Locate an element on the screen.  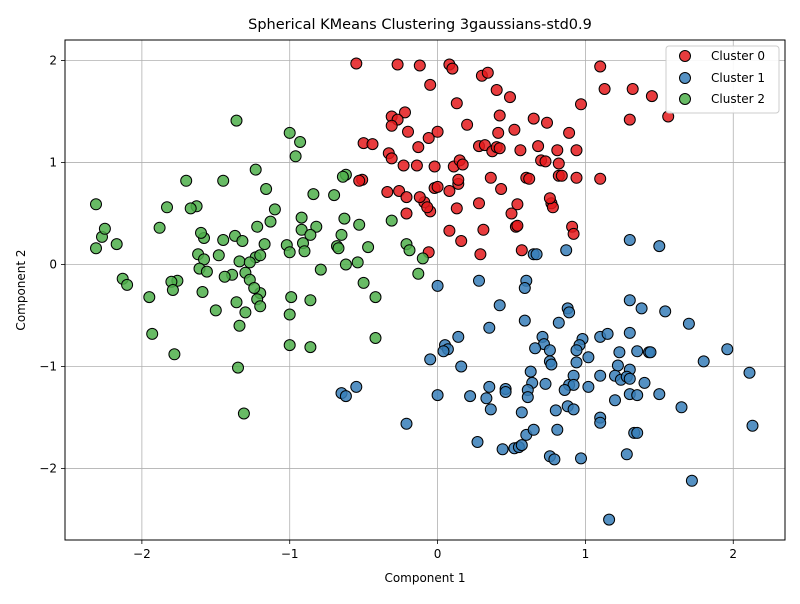
x-tick-label: −2 is located at coordinates (142, 554).